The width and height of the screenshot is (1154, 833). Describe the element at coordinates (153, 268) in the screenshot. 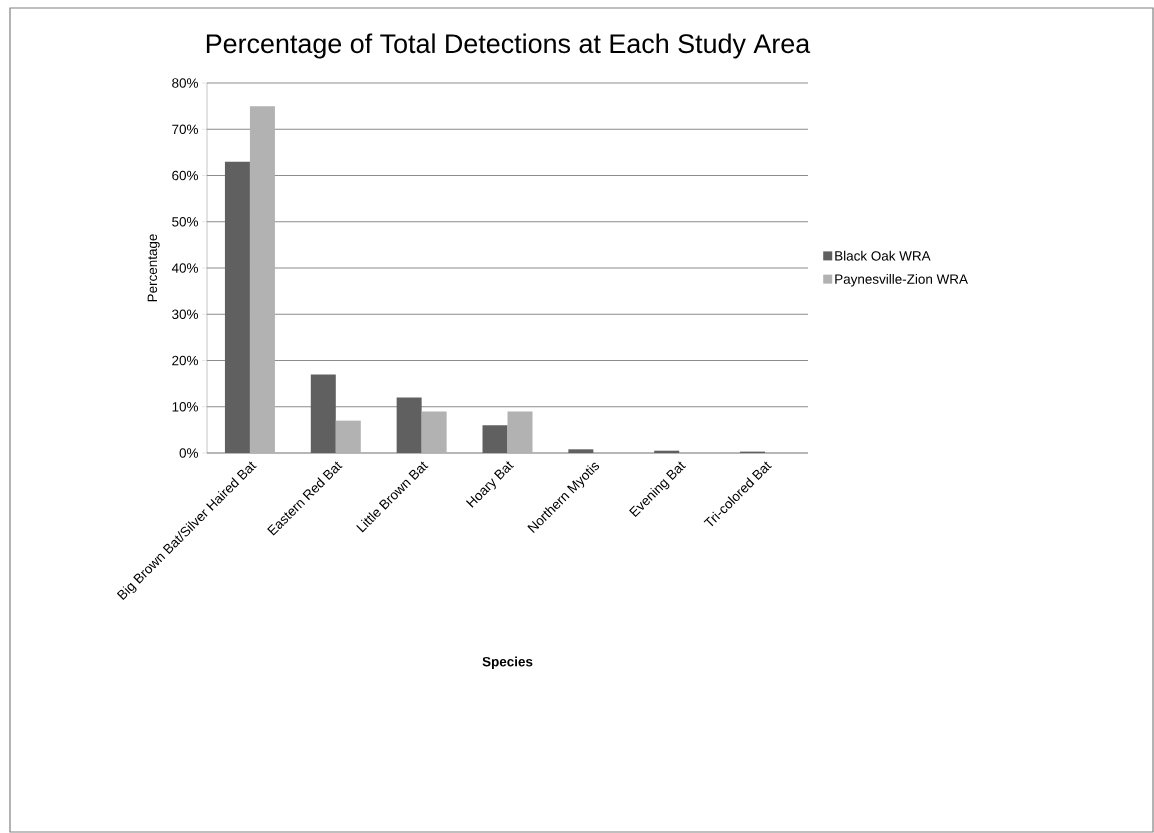

I see `y-axis-title: Percentage` at that location.